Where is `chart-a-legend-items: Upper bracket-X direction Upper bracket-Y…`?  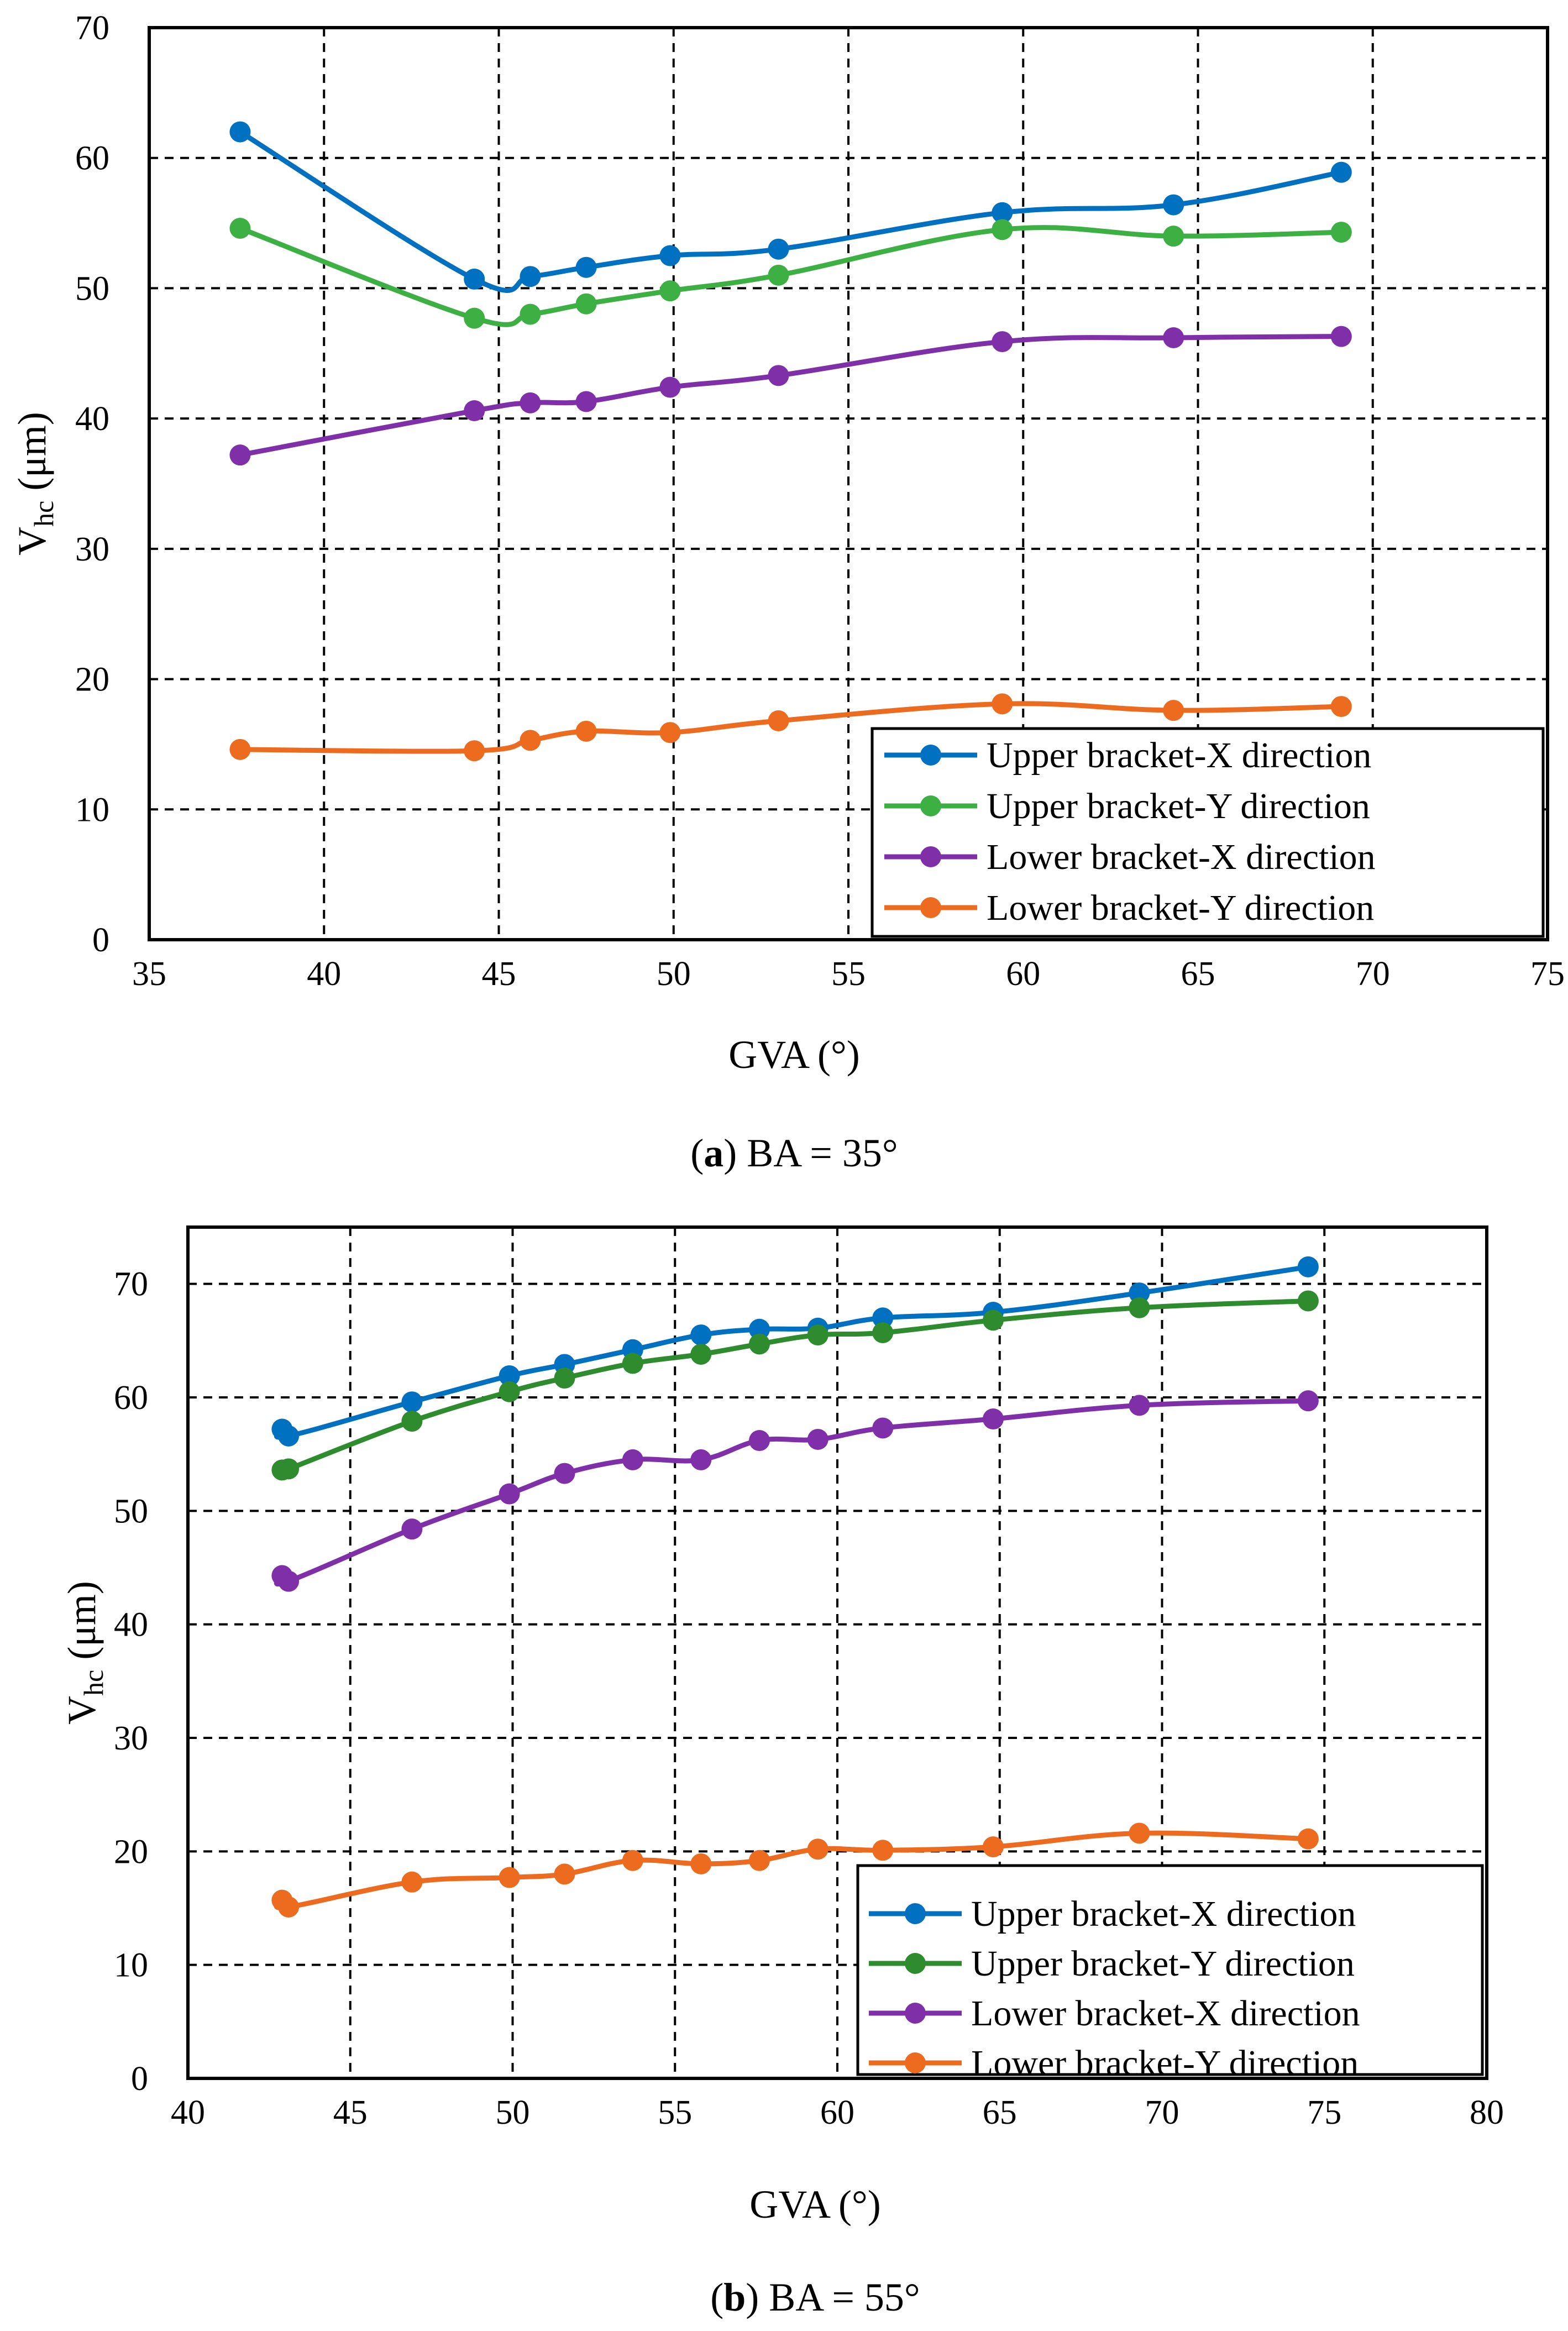 chart-a-legend-items: Upper bracket-X direction Upper bracket-Y… is located at coordinates (1130, 831).